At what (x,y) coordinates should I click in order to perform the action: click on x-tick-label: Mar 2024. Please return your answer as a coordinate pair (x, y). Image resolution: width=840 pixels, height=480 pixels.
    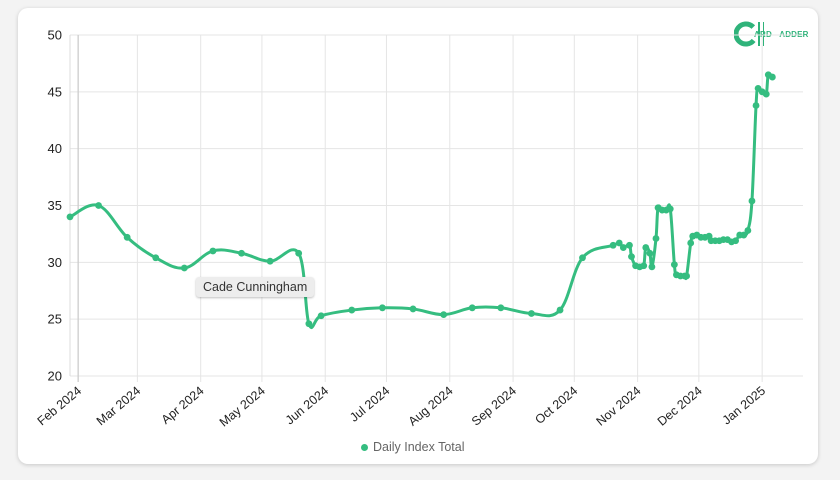
    Looking at the image, I should click on (118, 406).